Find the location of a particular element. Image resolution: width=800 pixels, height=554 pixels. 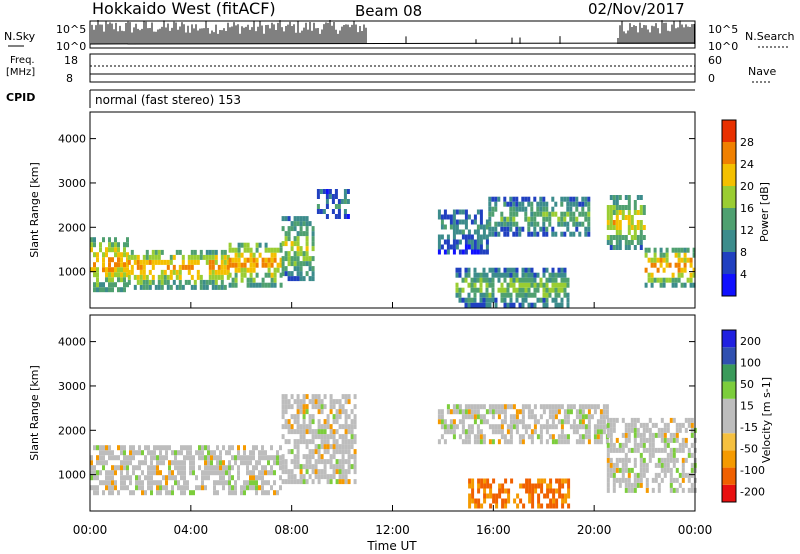

x-tick-label: 00:00 is located at coordinates (695, 530).